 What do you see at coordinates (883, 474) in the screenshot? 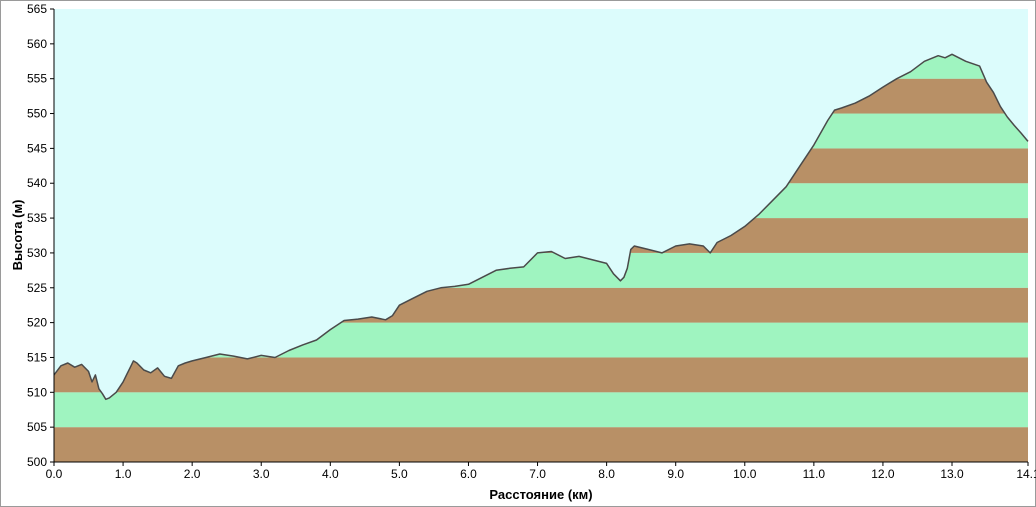
I see `x-tick-label: 12.0` at bounding box center [883, 474].